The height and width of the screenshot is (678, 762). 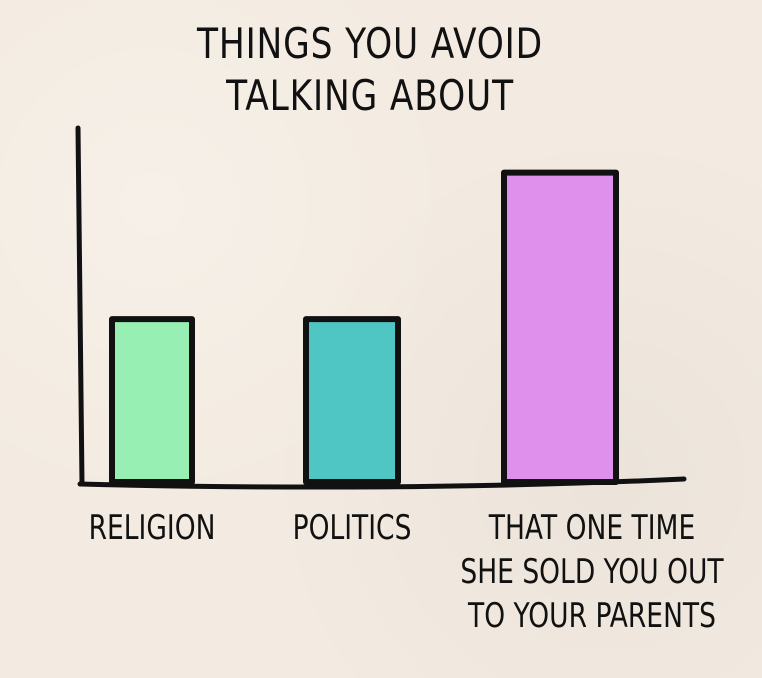 What do you see at coordinates (369, 70) in the screenshot?
I see `chart-title: THINGS YOU AVOID TALKING ABOUT` at bounding box center [369, 70].